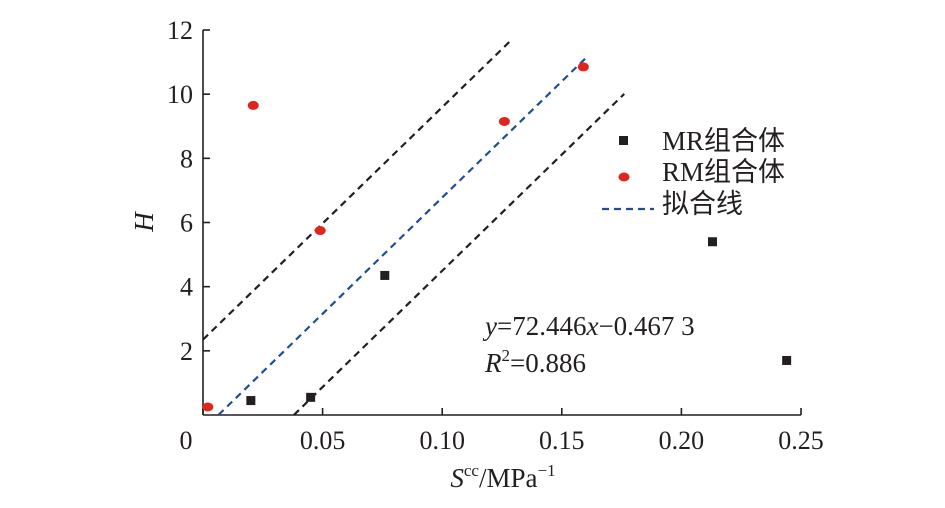 This screenshot has height=508, width=945. Describe the element at coordinates (506, 355) in the screenshot. I see `fit-r-squared-sup: 2` at that location.